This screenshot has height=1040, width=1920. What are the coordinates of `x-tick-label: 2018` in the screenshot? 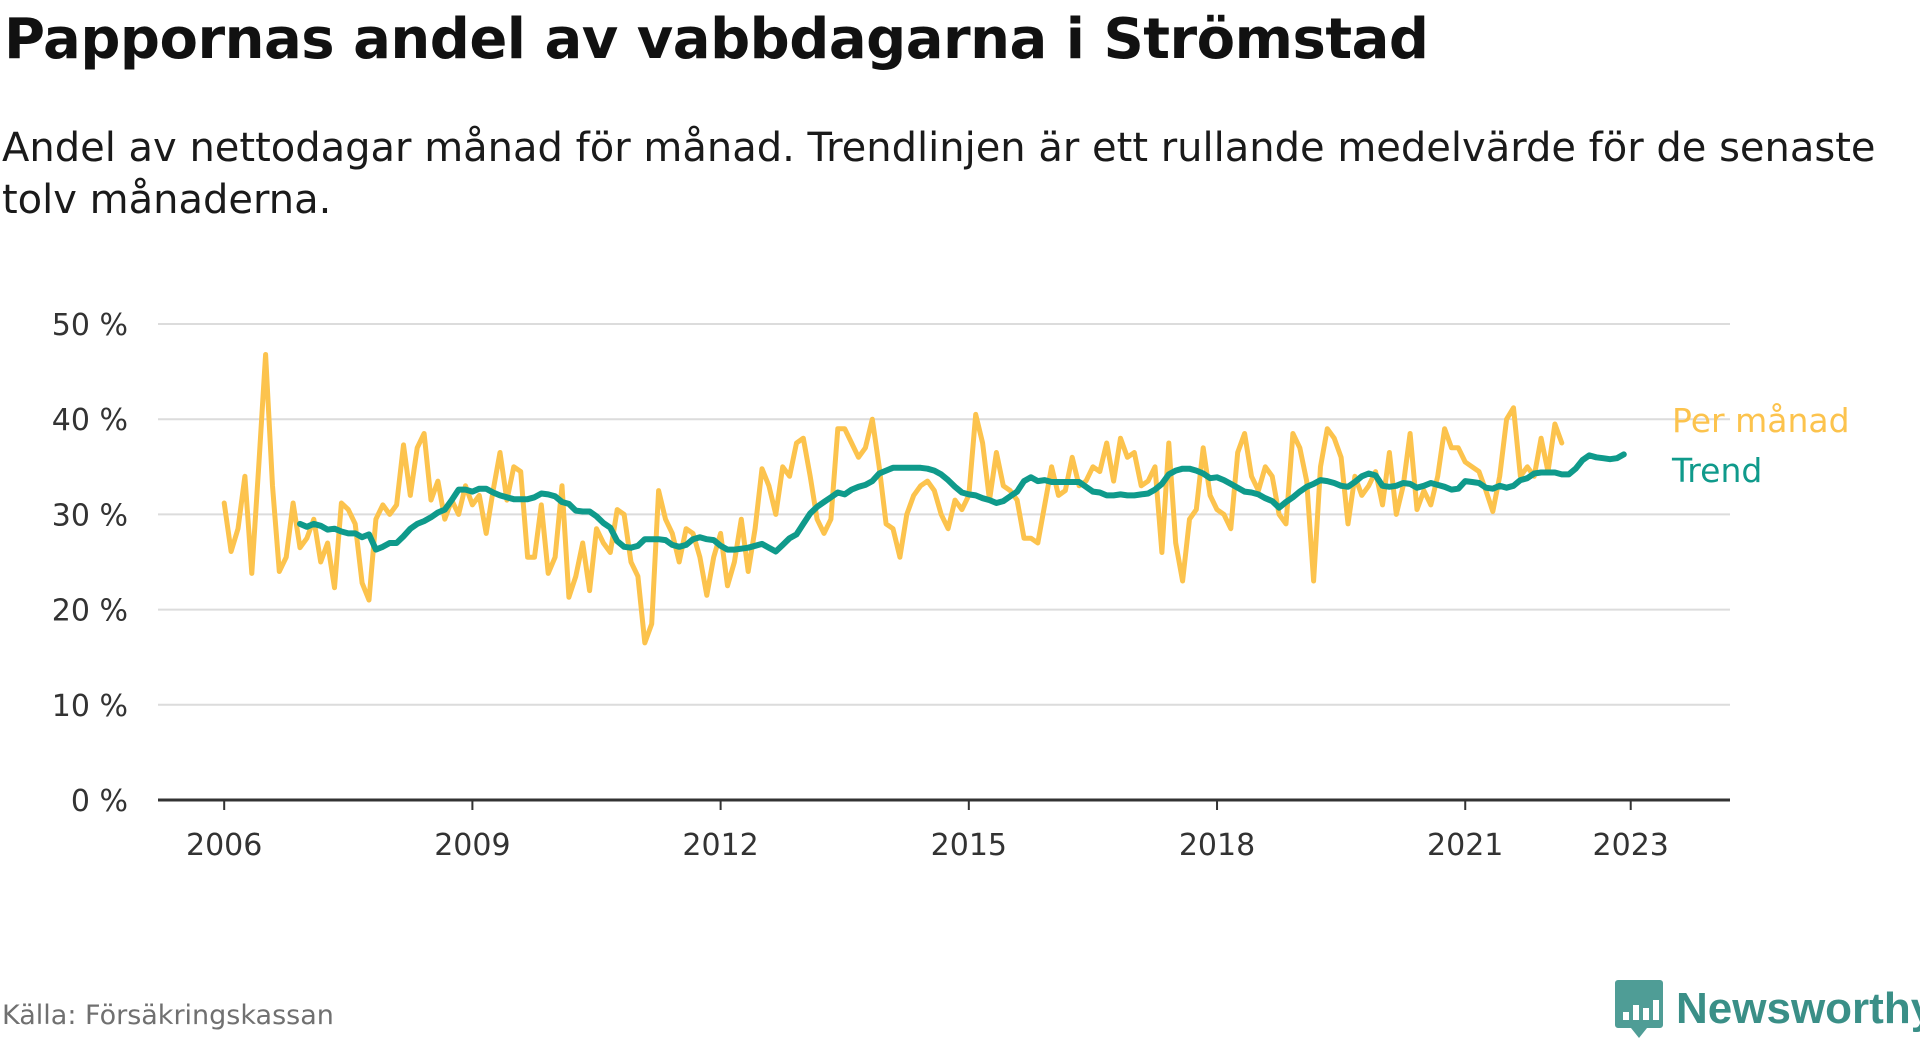 It's located at (1217, 845).